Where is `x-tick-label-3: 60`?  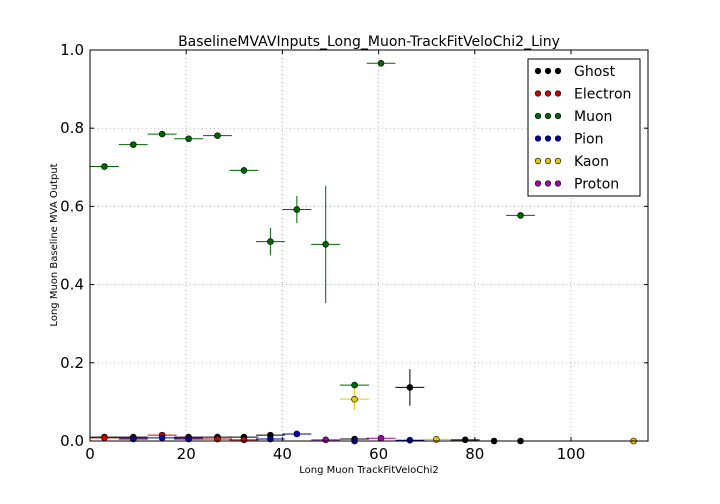 x-tick-label-3: 60 is located at coordinates (378, 454).